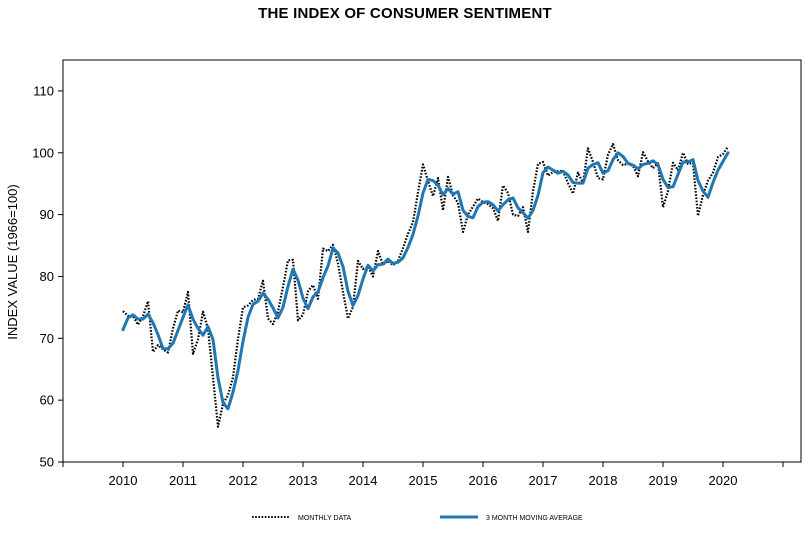 The image size is (810, 537). What do you see at coordinates (12, 261) in the screenshot?
I see `y-axis-label: INDEX VALUE (1966=100)` at bounding box center [12, 261].